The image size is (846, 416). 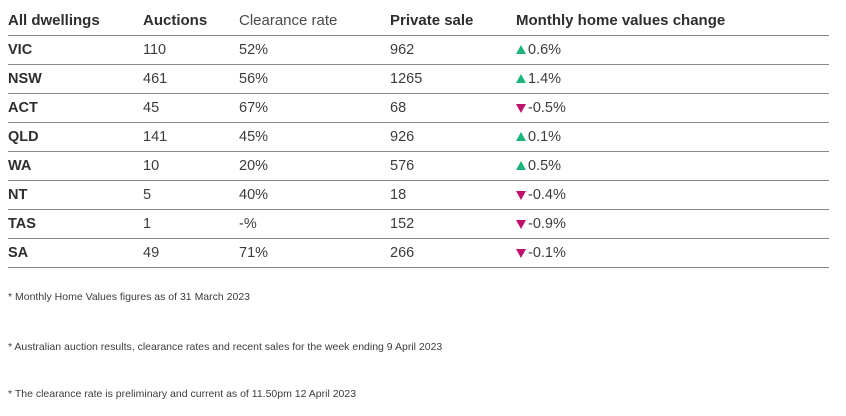 I want to click on private-sale-cell: 18, so click(x=453, y=195).